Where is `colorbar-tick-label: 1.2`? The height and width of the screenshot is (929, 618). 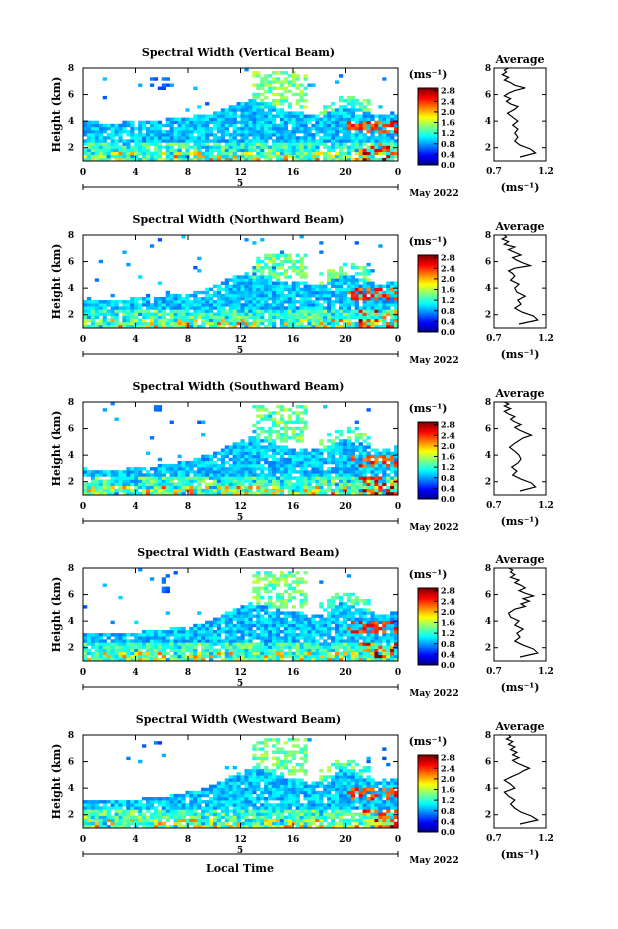 colorbar-tick-label: 1.2 is located at coordinates (448, 133).